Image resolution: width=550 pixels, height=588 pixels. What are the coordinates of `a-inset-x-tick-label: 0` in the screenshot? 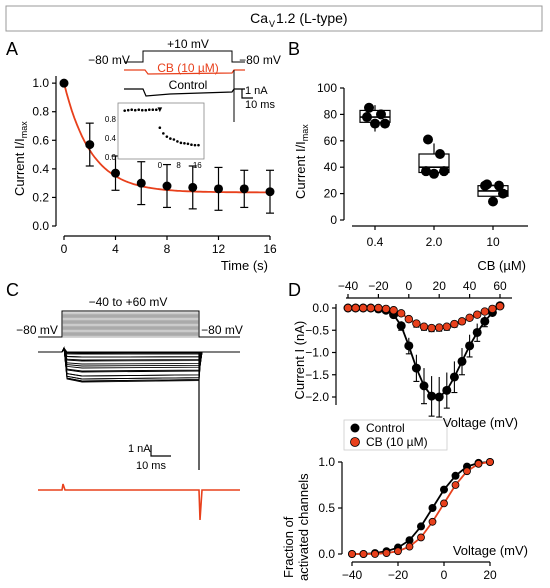 It's located at (160, 165).